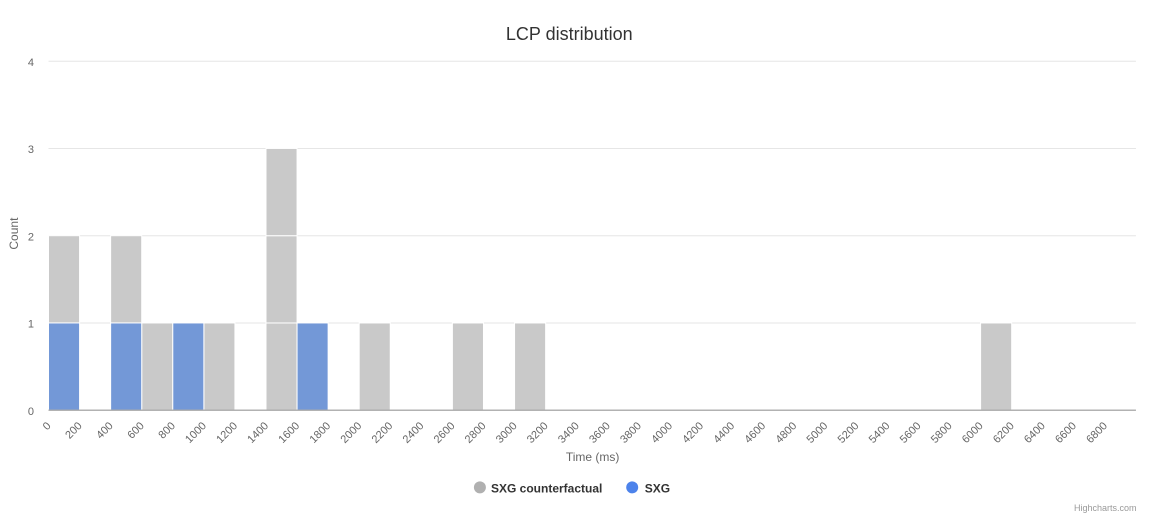 The width and height of the screenshot is (1151, 527). I want to click on svg-text: 2, so click(31, 237).